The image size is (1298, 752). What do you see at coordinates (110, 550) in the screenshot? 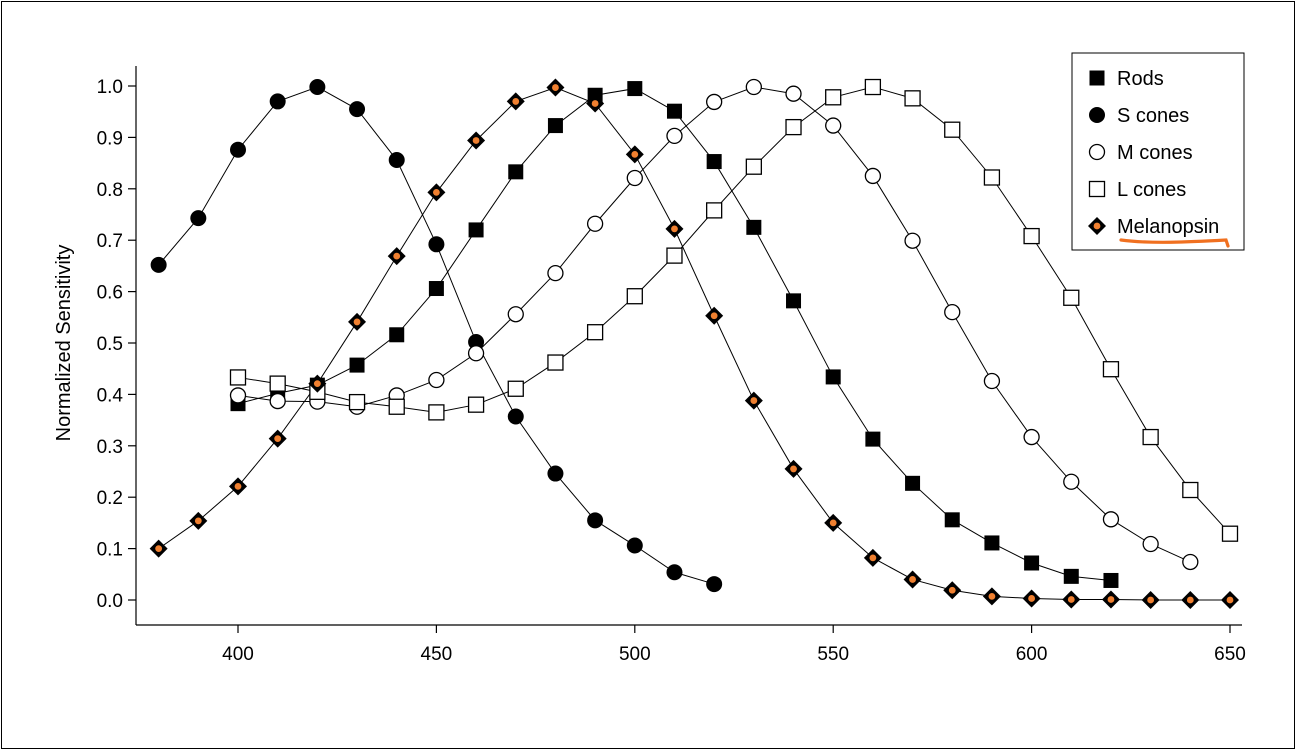
I see `y-tick-label: 0.1` at bounding box center [110, 550].